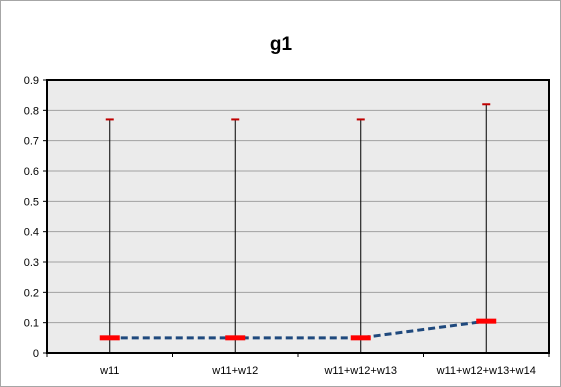 Image resolution: width=561 pixels, height=387 pixels. What do you see at coordinates (31, 324) in the screenshot?
I see `y-tick-label: 0.1` at bounding box center [31, 324].